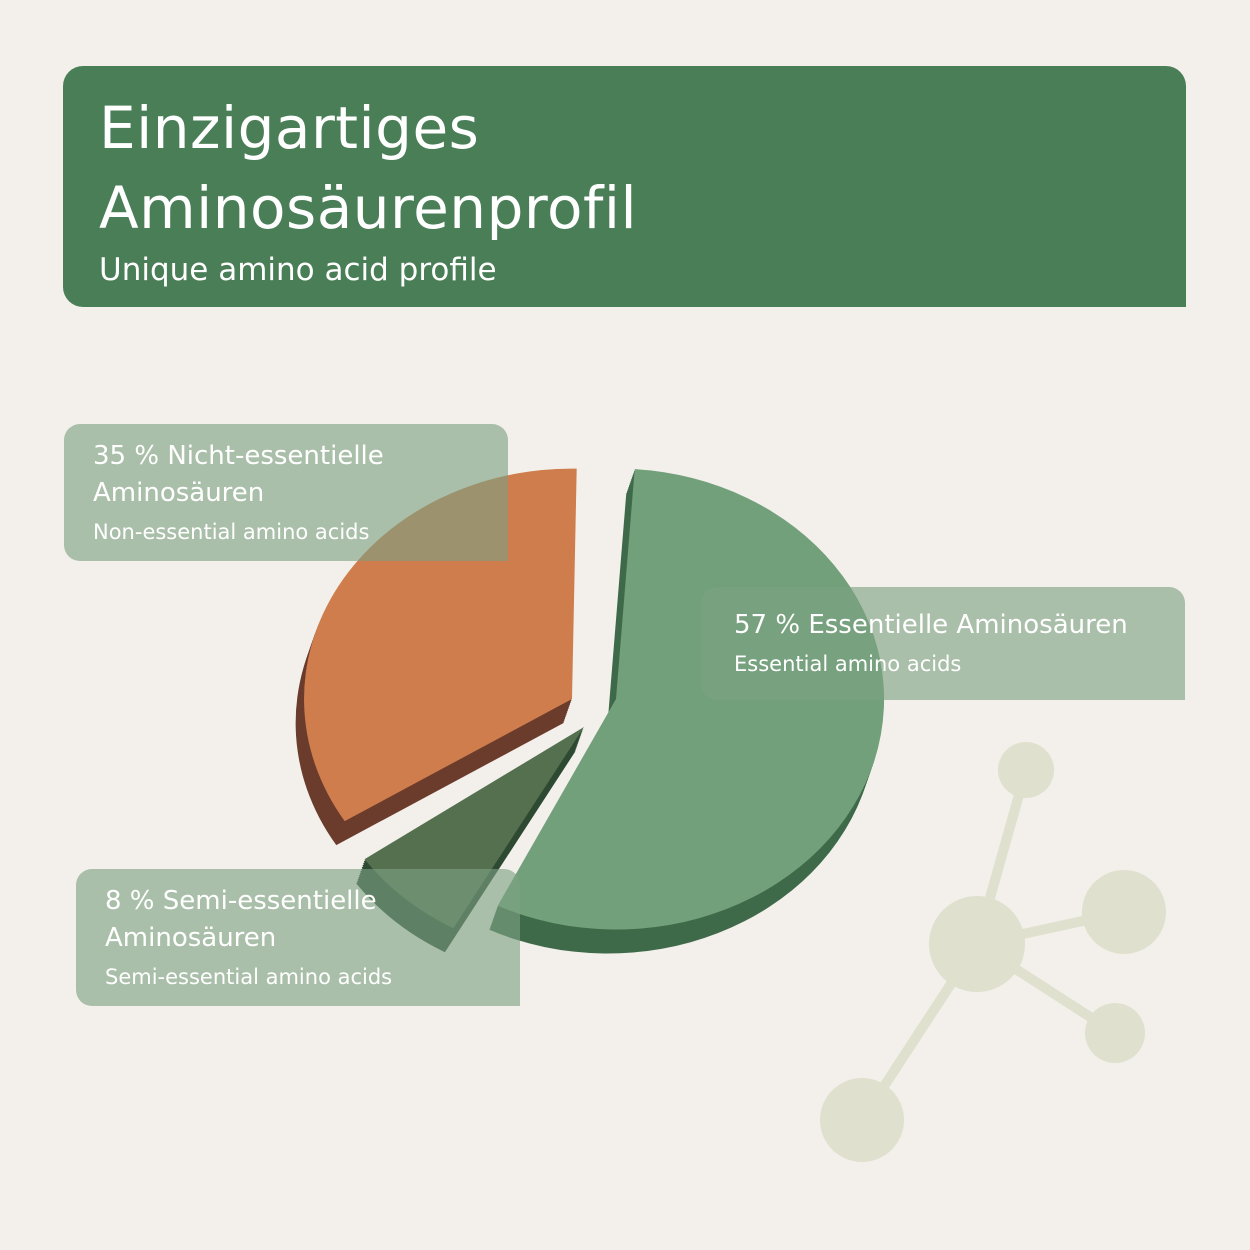 The image size is (1250, 1250). I want to click on label-essential-sub: Essential amino acids, so click(848, 664).